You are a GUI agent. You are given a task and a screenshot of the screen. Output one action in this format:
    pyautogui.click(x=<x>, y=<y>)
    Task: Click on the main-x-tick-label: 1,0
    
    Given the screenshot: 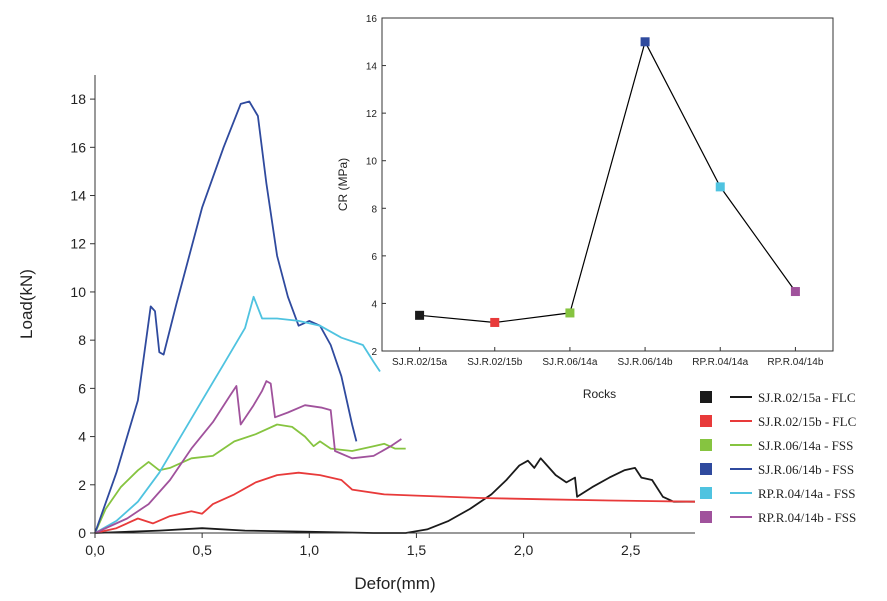 What is the action you would take?
    pyautogui.click(x=310, y=550)
    